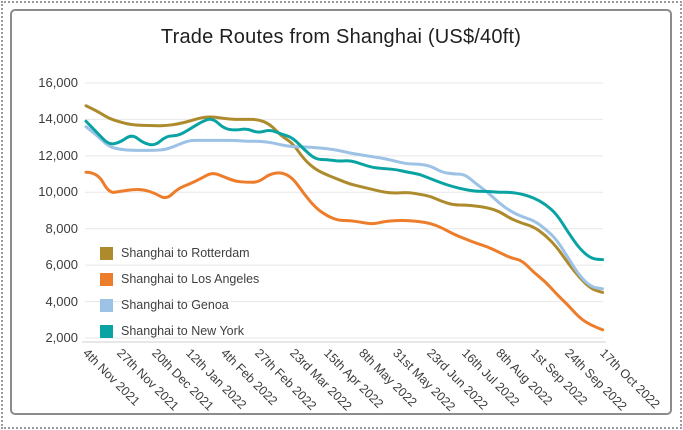 This screenshot has width=683, height=430. What do you see at coordinates (58, 155) in the screenshot?
I see `y-axis-label: 12,000` at bounding box center [58, 155].